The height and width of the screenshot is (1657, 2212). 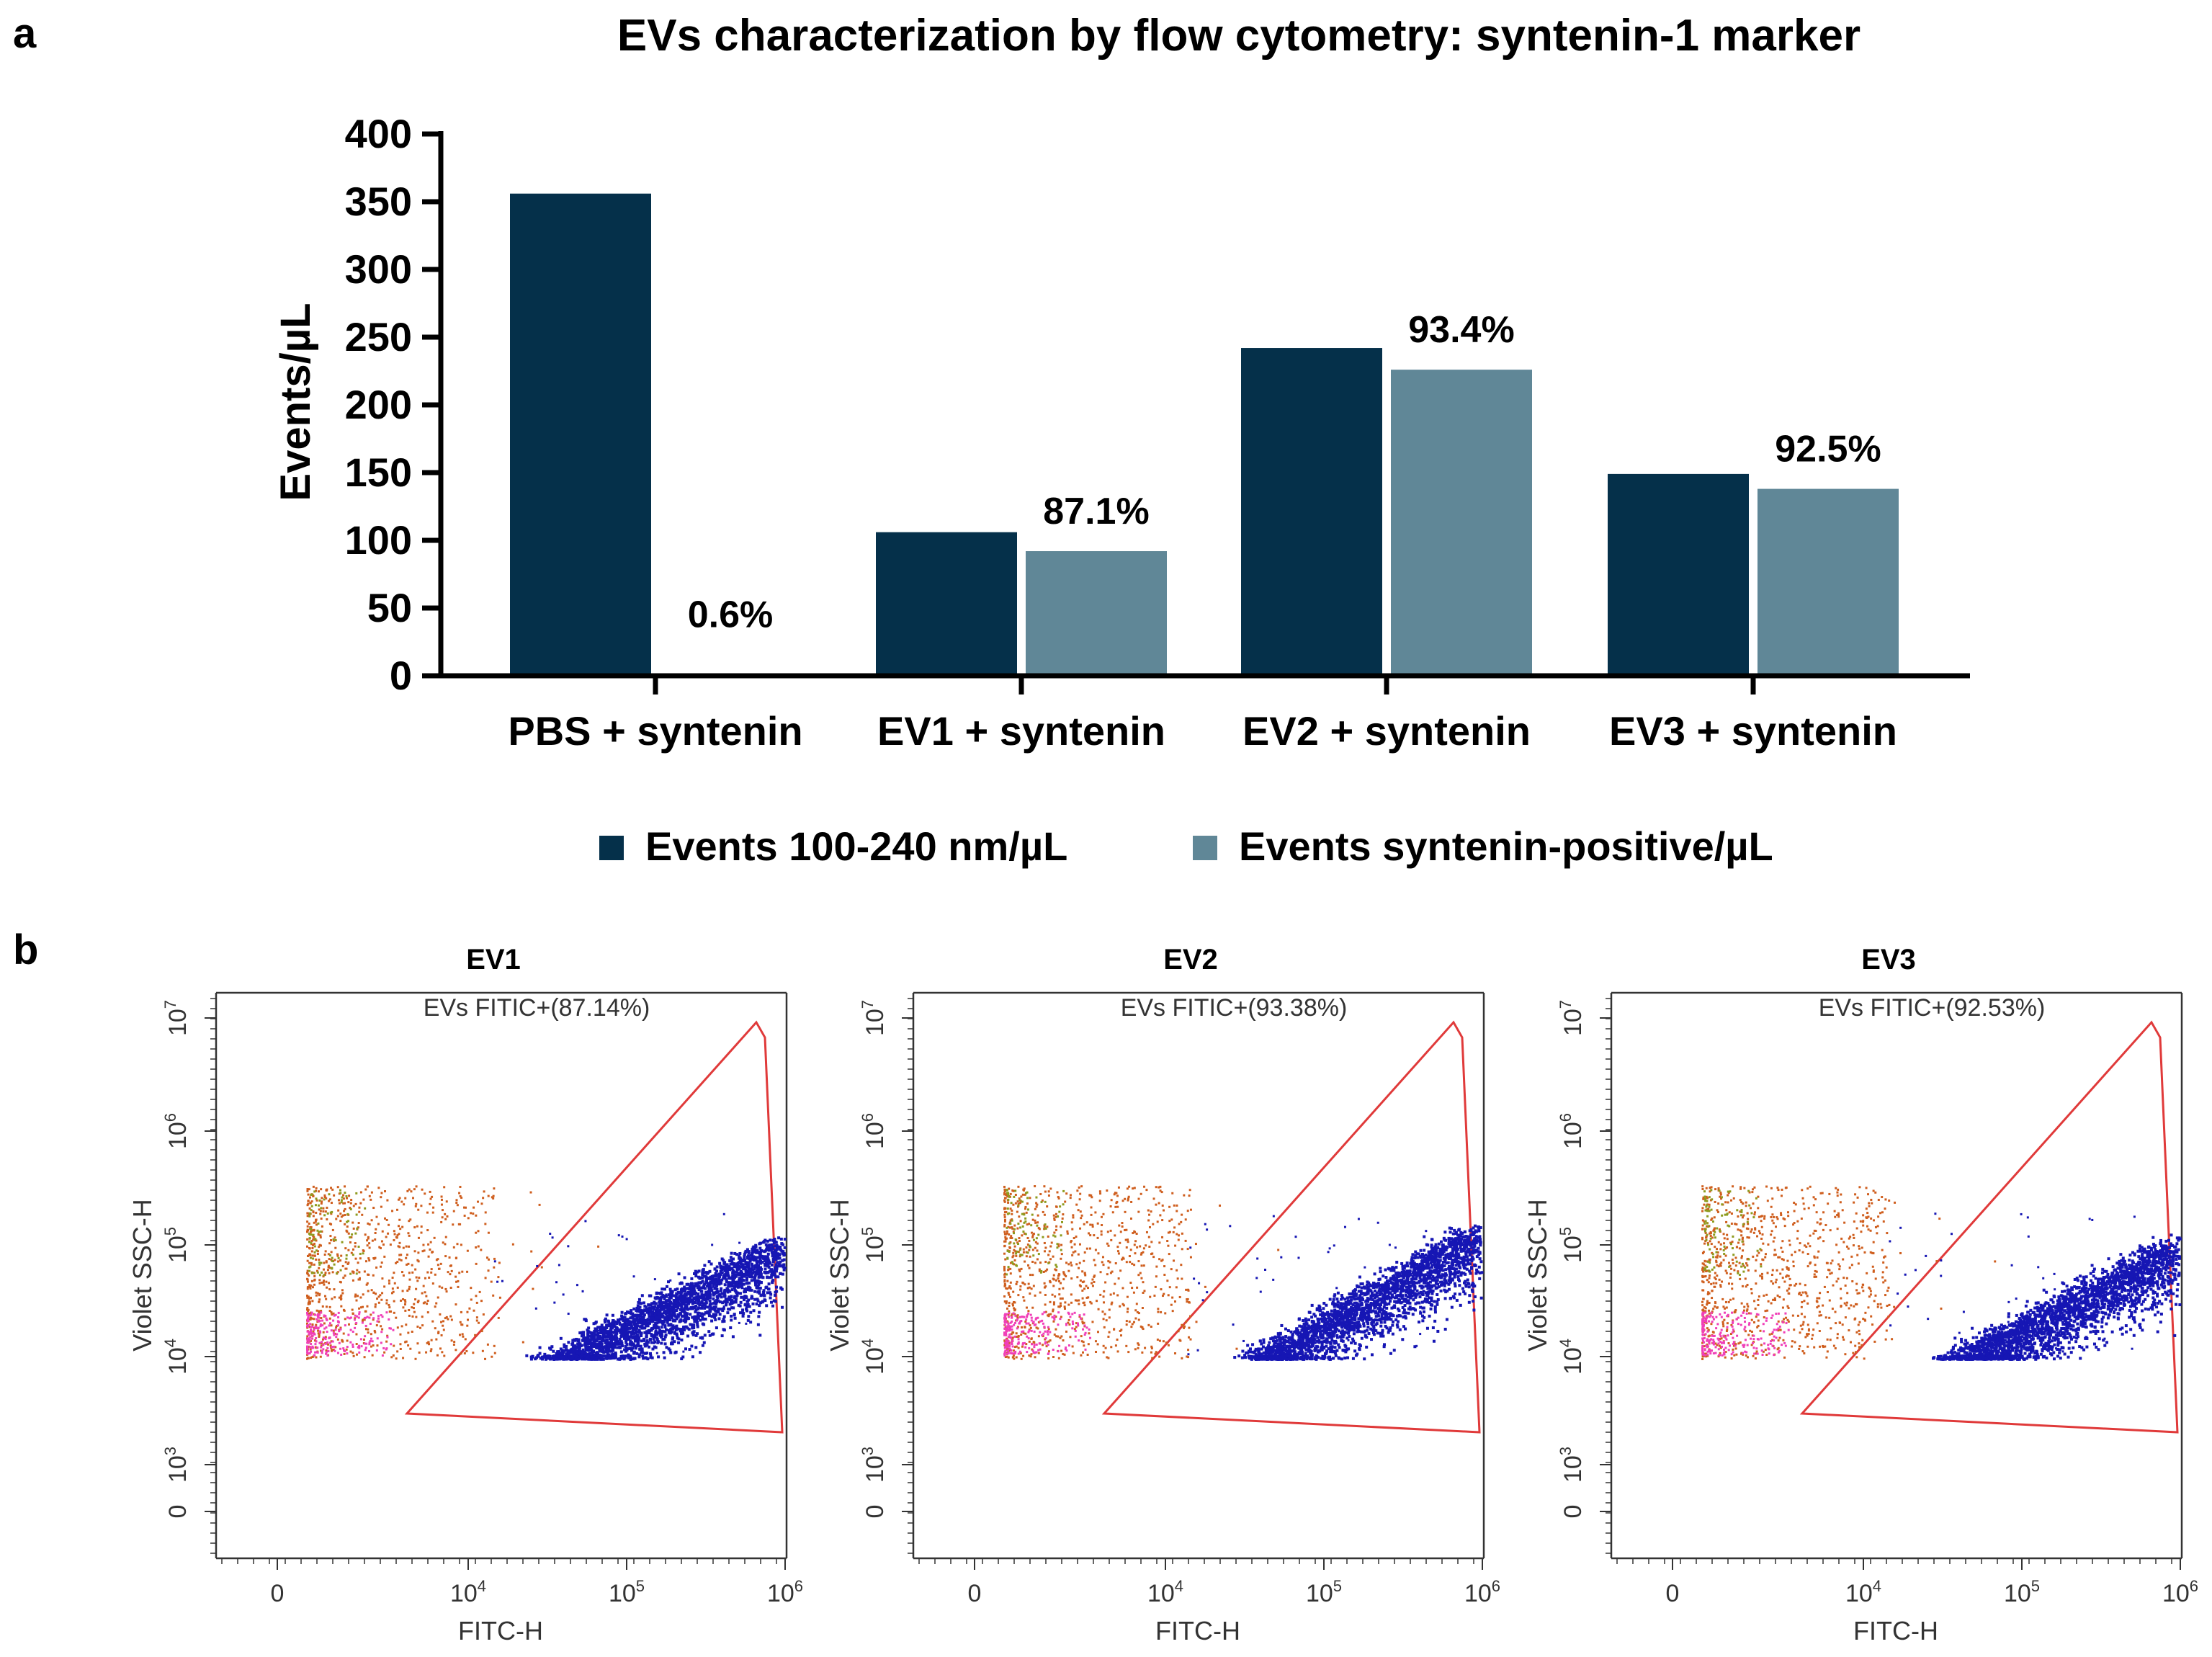 I want to click on legend-swatch-series1, so click(x=611, y=848).